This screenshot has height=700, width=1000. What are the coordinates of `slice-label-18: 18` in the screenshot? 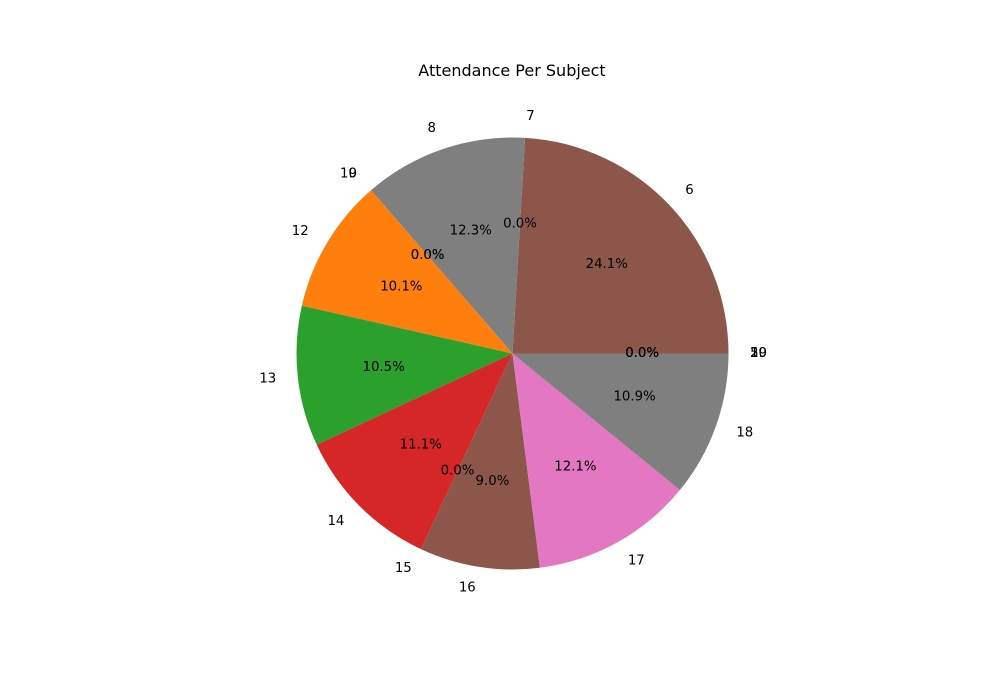 It's located at (744, 433).